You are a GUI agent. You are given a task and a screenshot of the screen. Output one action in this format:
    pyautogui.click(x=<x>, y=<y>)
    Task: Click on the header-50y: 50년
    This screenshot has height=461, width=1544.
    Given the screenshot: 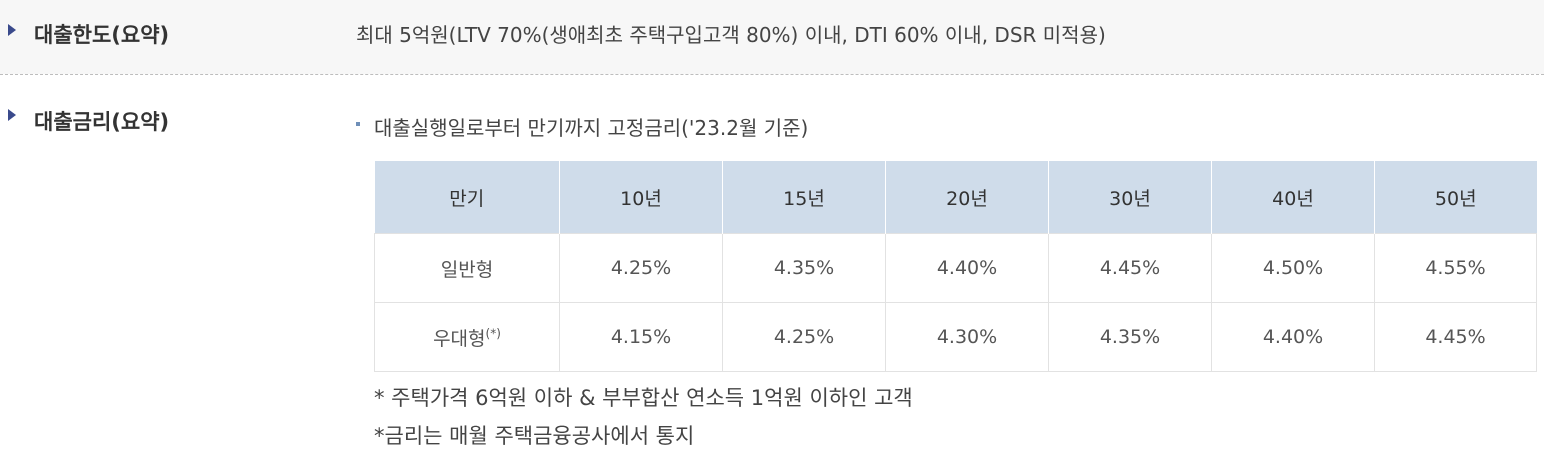 What is the action you would take?
    pyautogui.click(x=1455, y=197)
    